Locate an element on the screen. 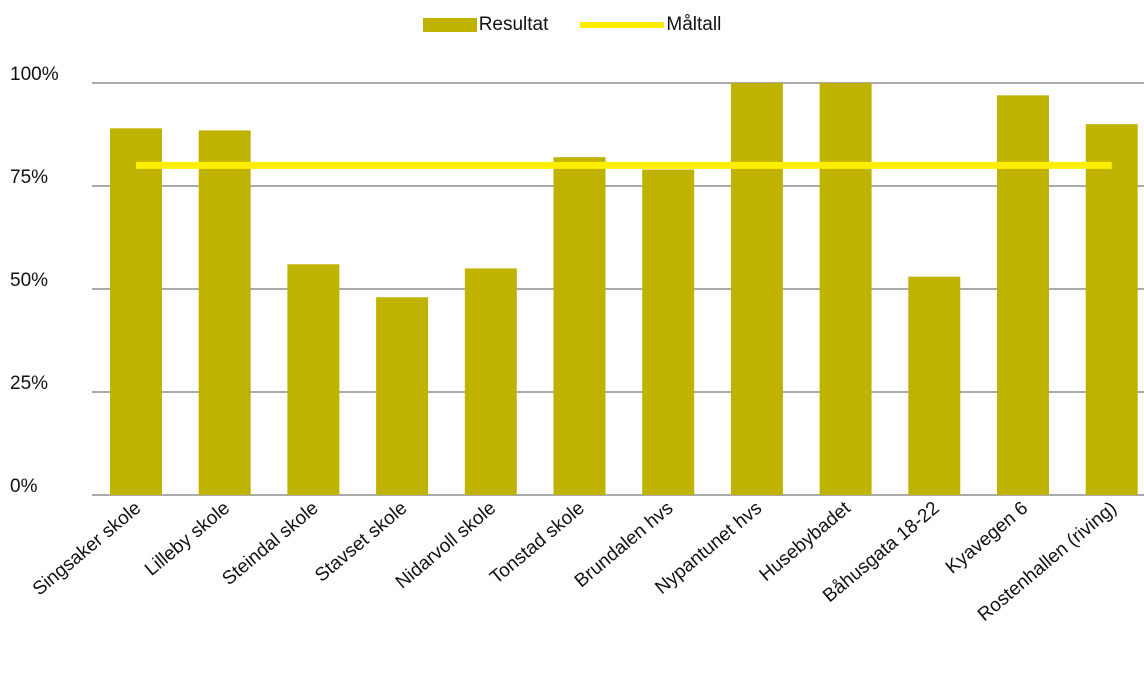  y-tick-label: 100% is located at coordinates (34, 74).